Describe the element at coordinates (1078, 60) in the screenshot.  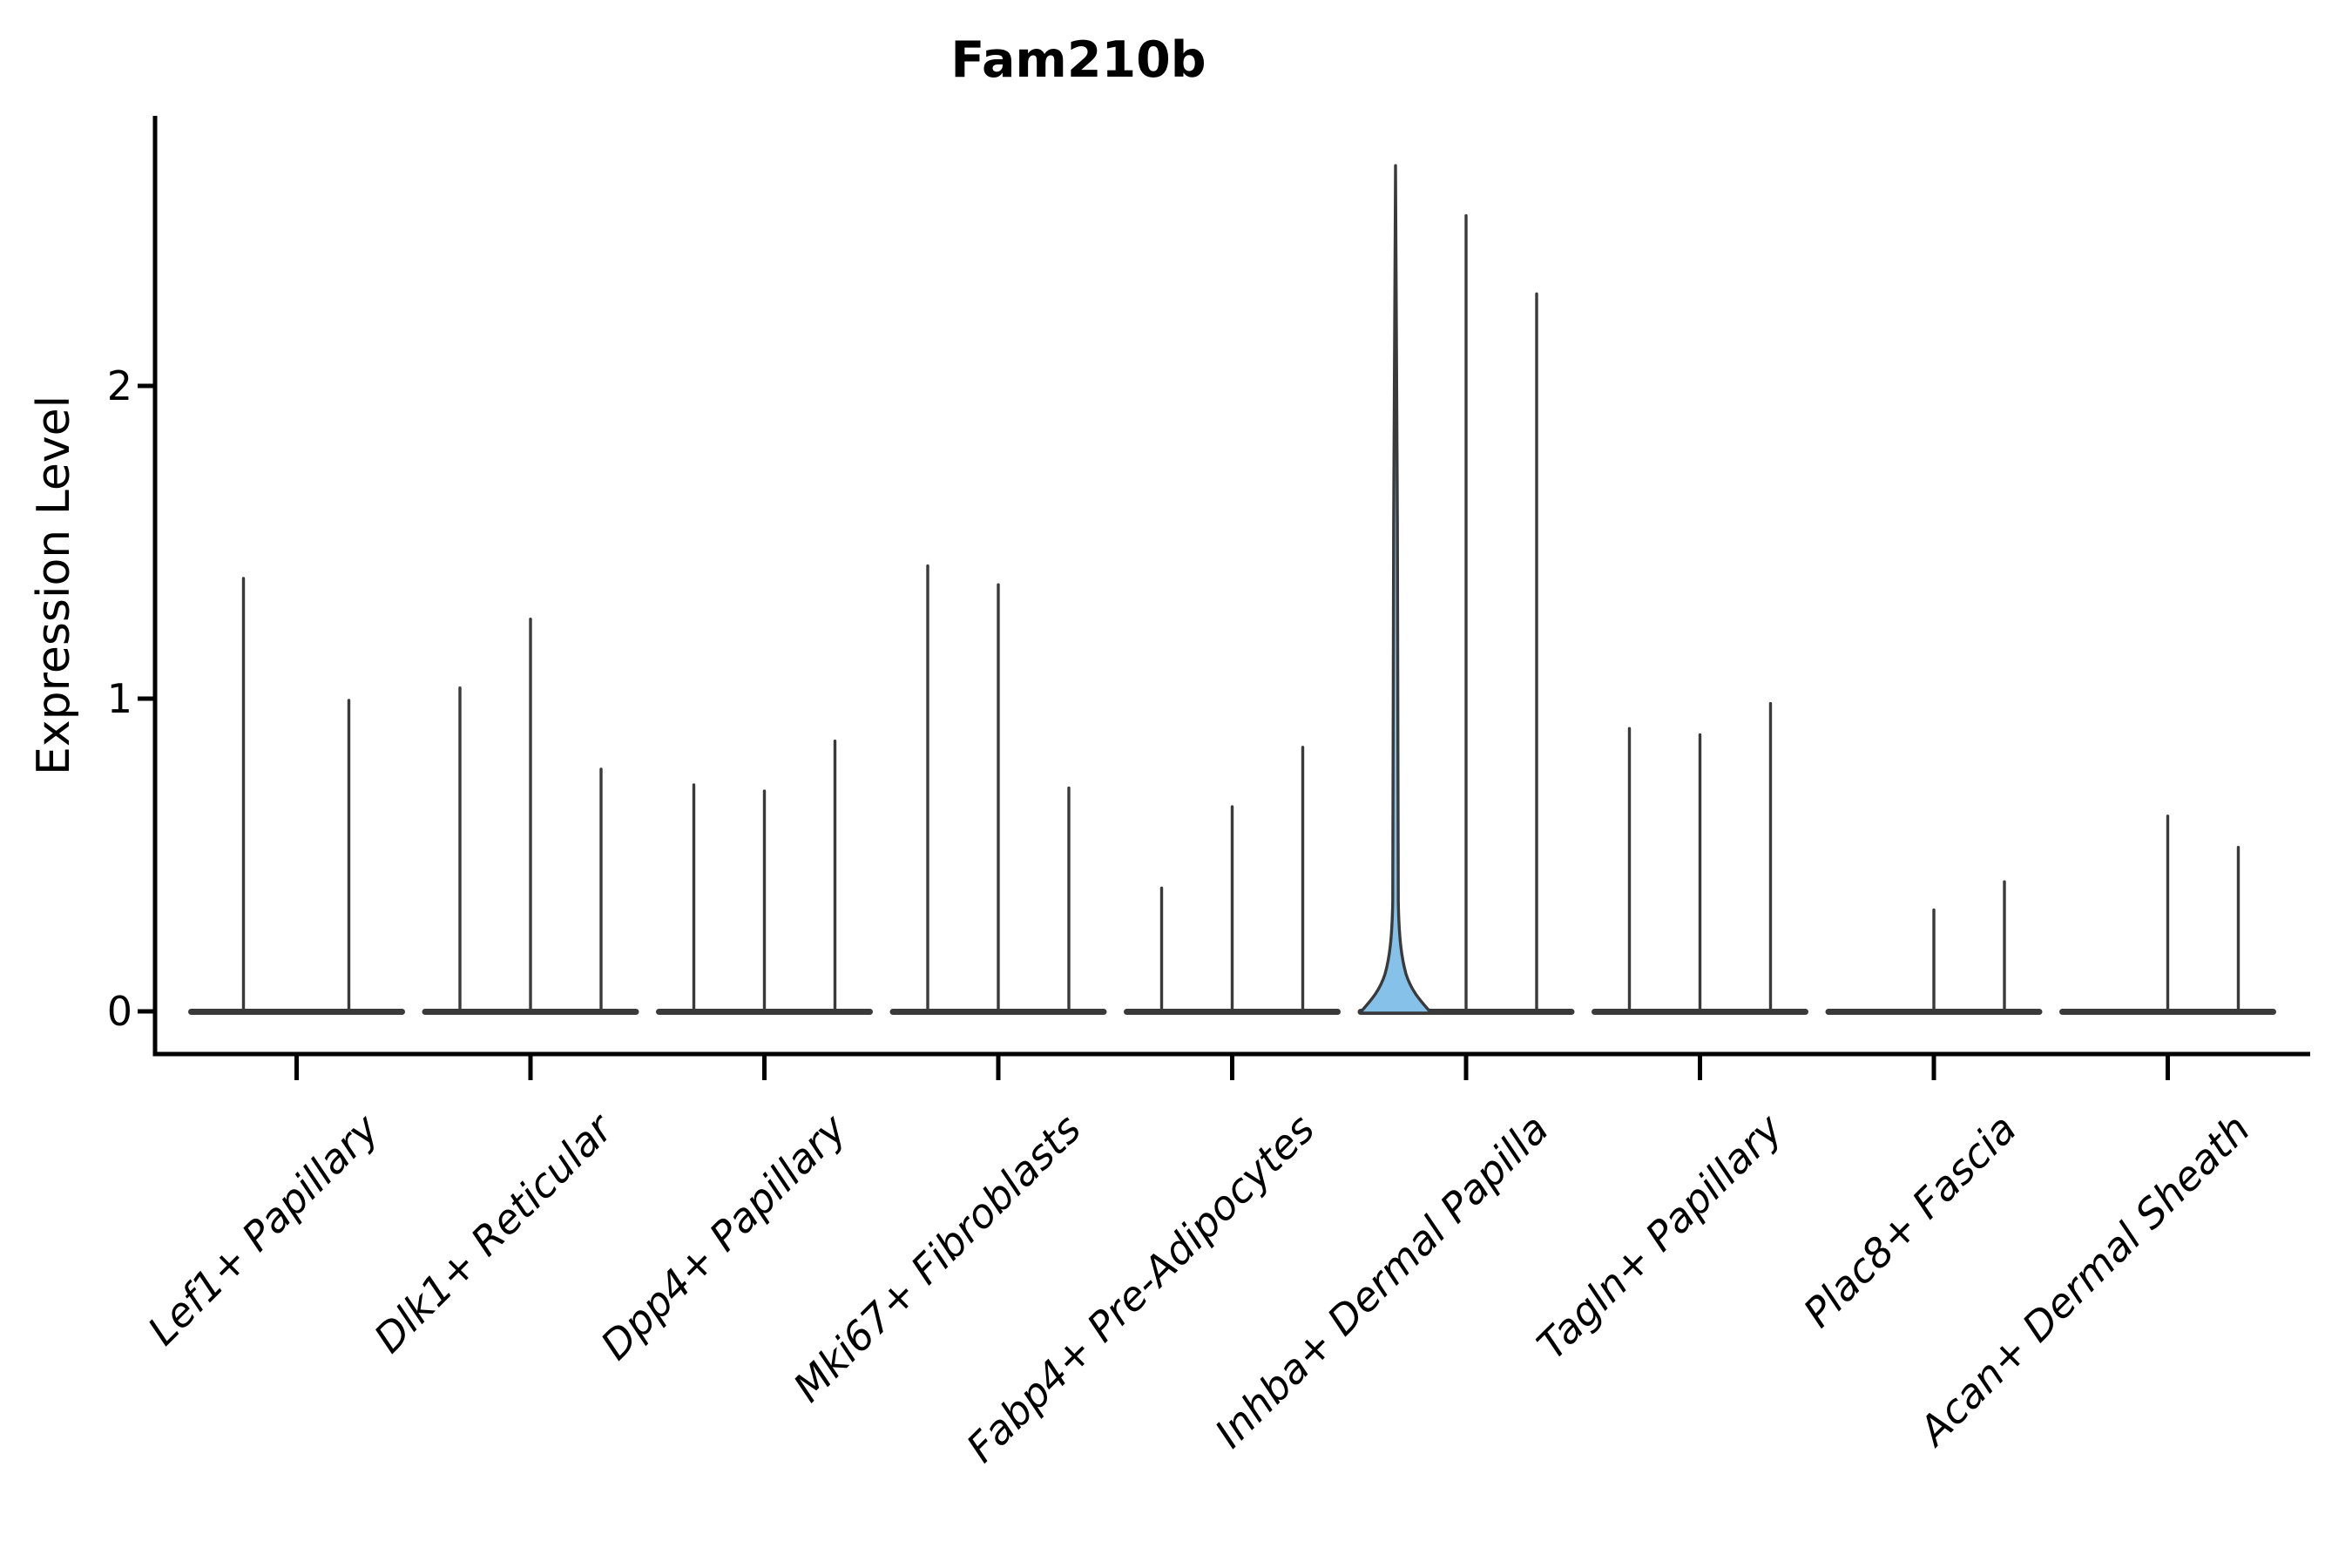
I see `chart-title: Fam210b` at that location.